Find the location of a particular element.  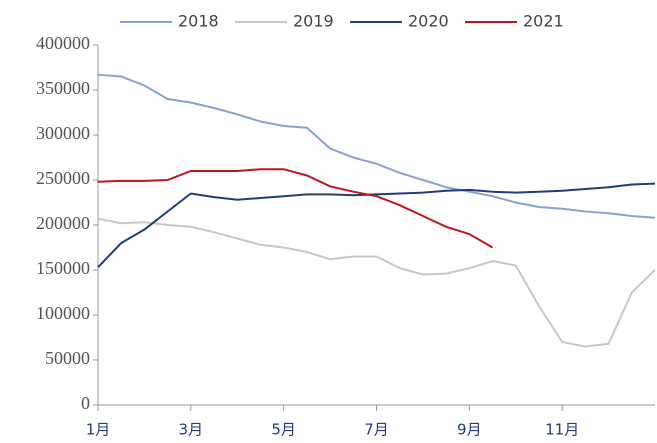

x-tick-label: 3月 is located at coordinates (191, 430).